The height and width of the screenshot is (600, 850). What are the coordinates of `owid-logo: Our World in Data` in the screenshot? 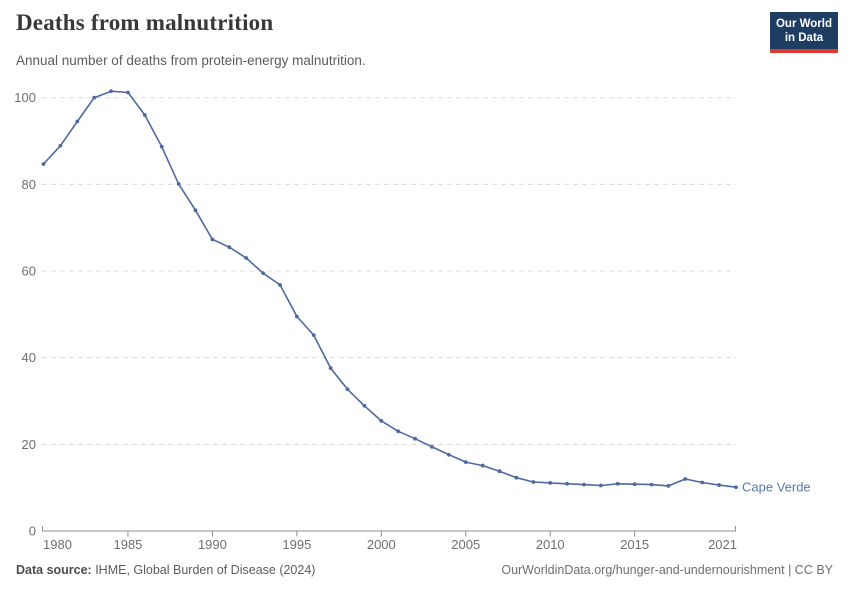 It's located at (804, 33).